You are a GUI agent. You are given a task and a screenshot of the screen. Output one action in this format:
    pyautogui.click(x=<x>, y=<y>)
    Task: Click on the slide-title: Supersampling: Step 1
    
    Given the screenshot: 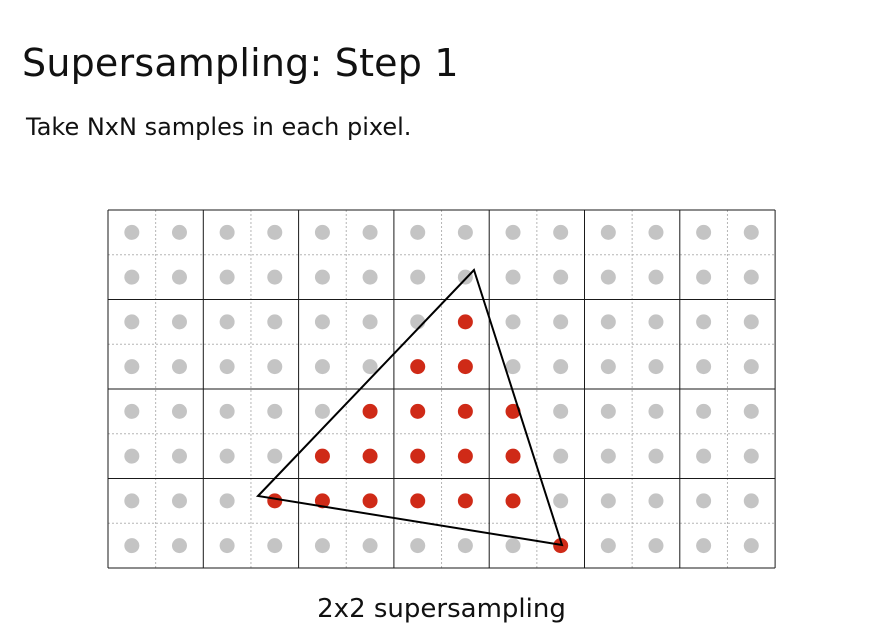 What is the action you would take?
    pyautogui.click(x=240, y=63)
    